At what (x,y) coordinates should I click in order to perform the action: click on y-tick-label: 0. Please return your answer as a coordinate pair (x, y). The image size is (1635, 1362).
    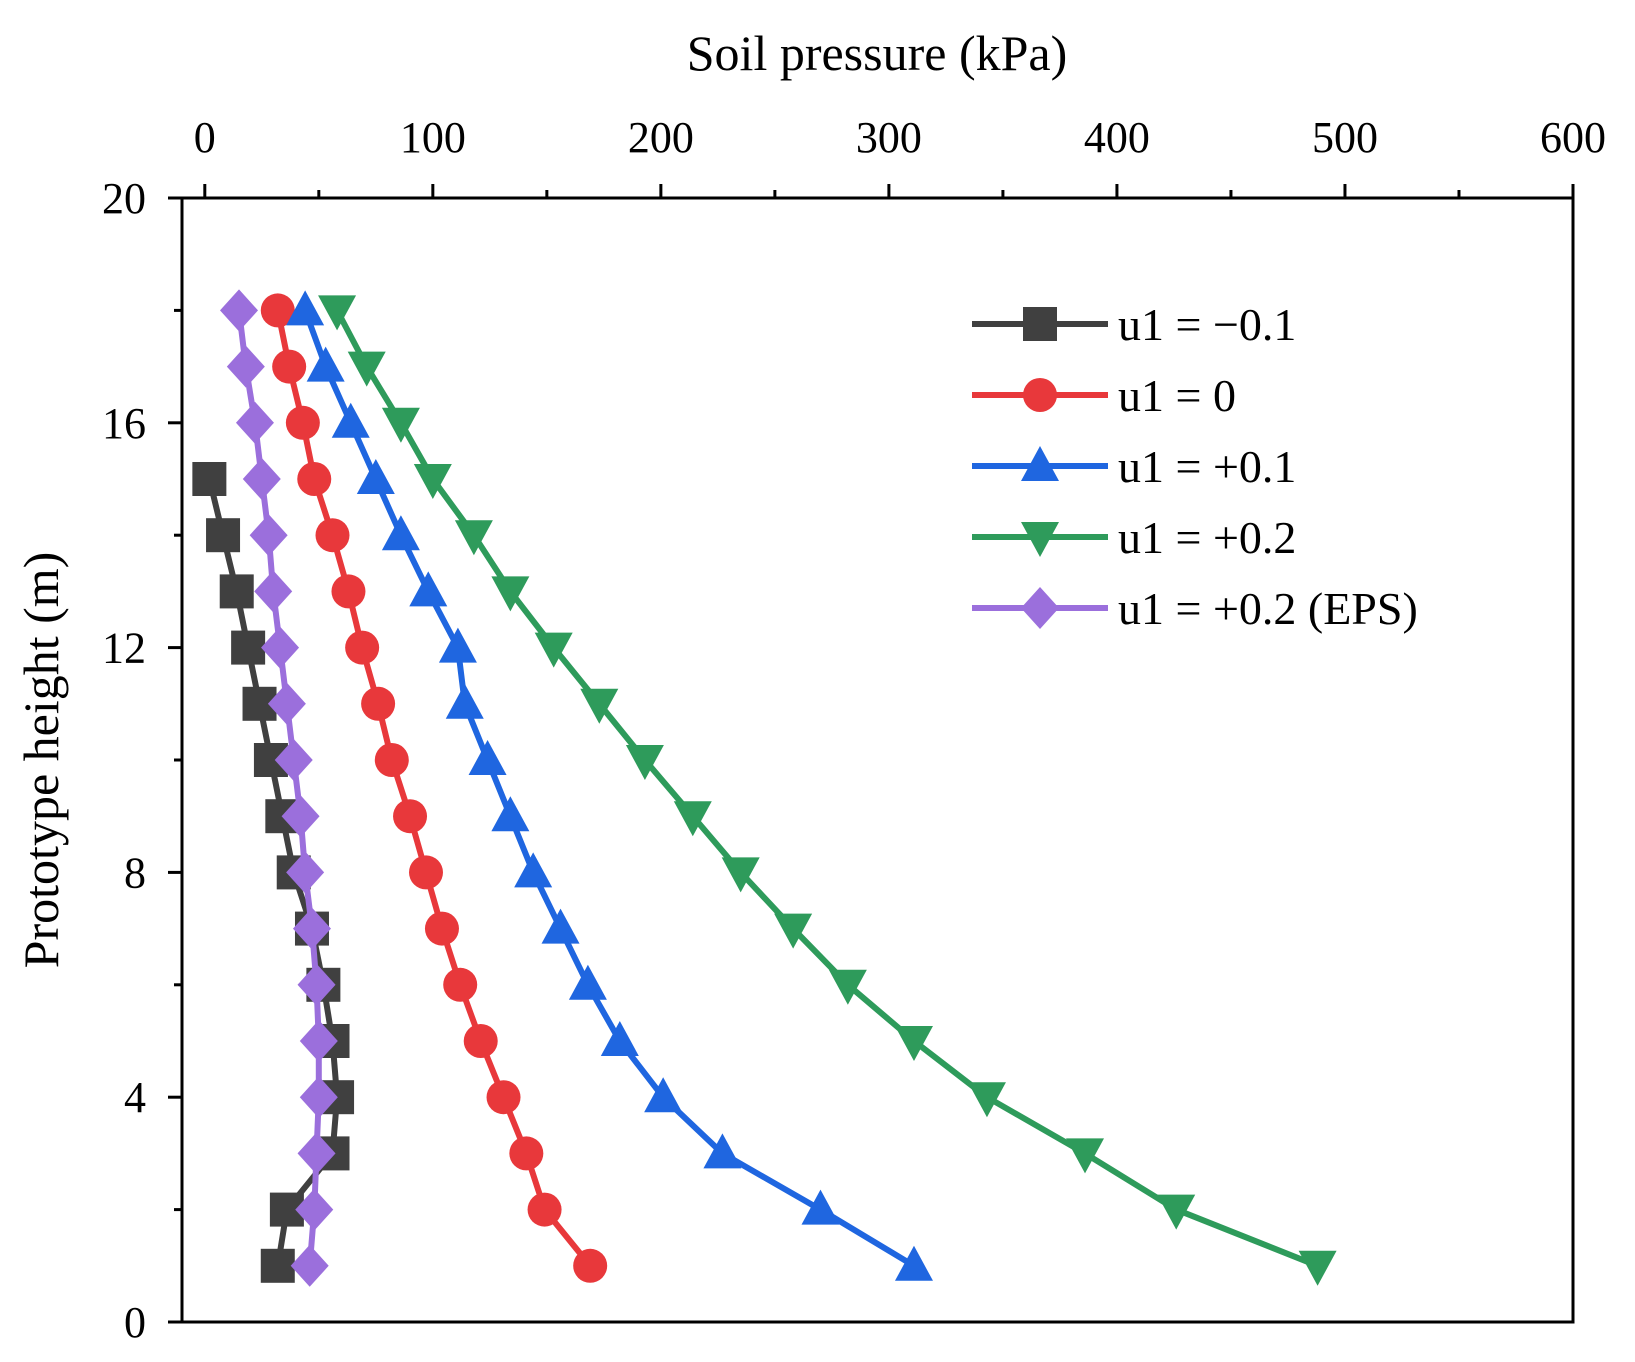
    Looking at the image, I should click on (135, 1322).